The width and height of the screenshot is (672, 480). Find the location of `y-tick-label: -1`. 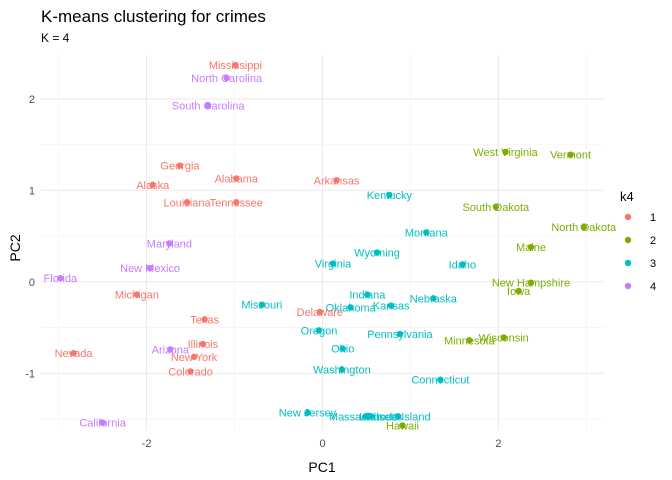

y-tick-label: -1 is located at coordinates (30, 374).